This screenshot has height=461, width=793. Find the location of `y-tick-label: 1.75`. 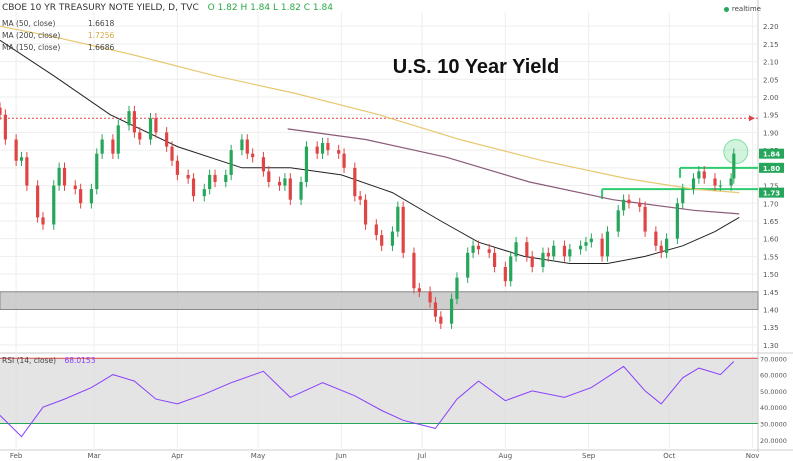

y-tick-label: 1.75 is located at coordinates (771, 187).